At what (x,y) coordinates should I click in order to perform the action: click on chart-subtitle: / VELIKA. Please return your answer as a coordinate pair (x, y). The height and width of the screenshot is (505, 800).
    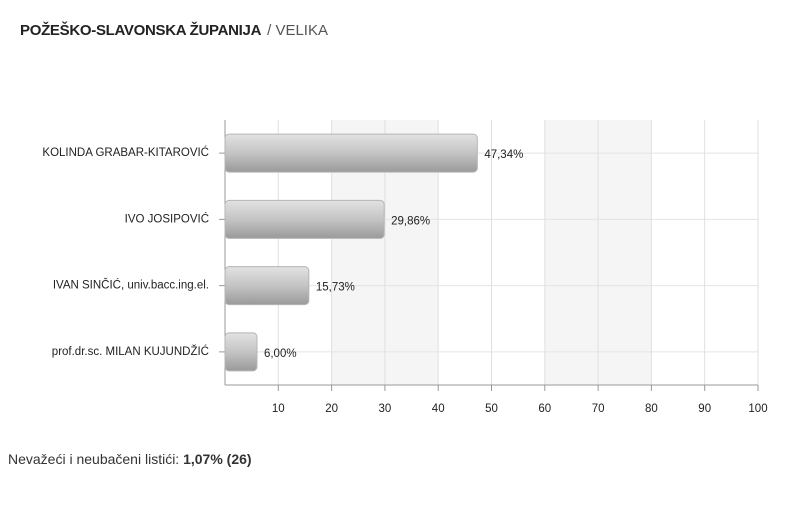
    Looking at the image, I should click on (297, 30).